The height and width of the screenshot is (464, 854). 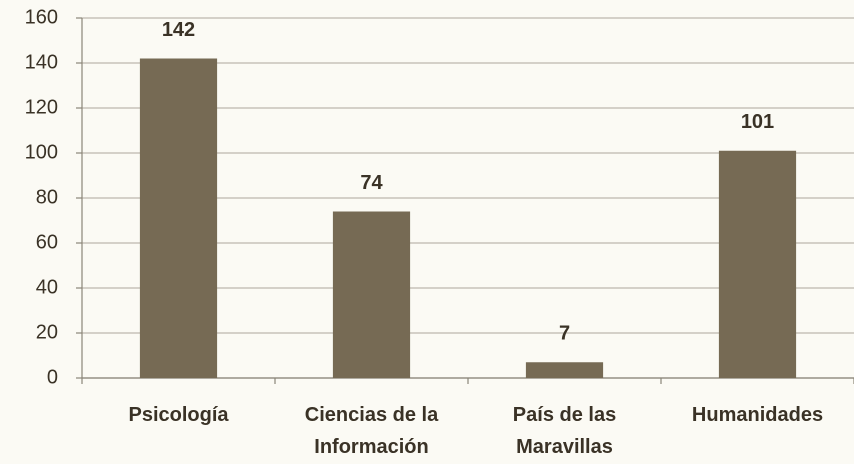 I want to click on x-tick-label: Psicología, so click(x=178, y=415).